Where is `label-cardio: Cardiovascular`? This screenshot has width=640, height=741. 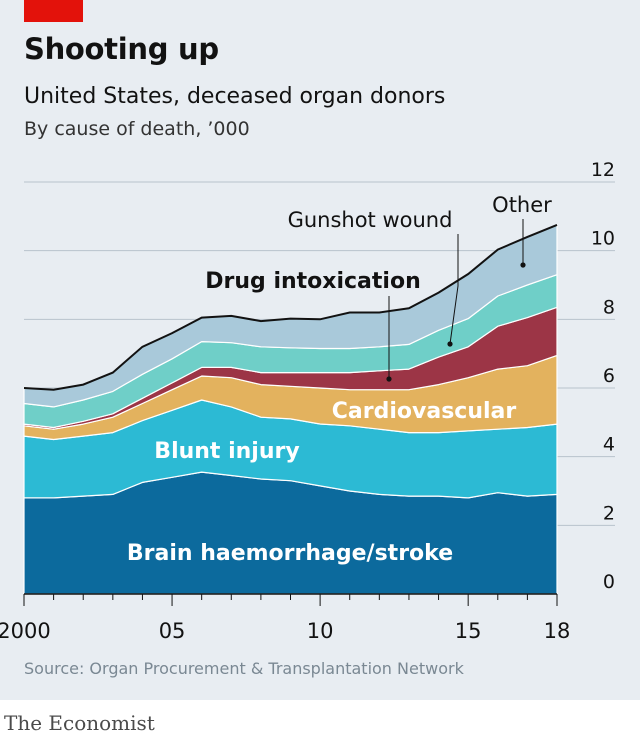
label-cardio: Cardiovascular is located at coordinates (424, 411).